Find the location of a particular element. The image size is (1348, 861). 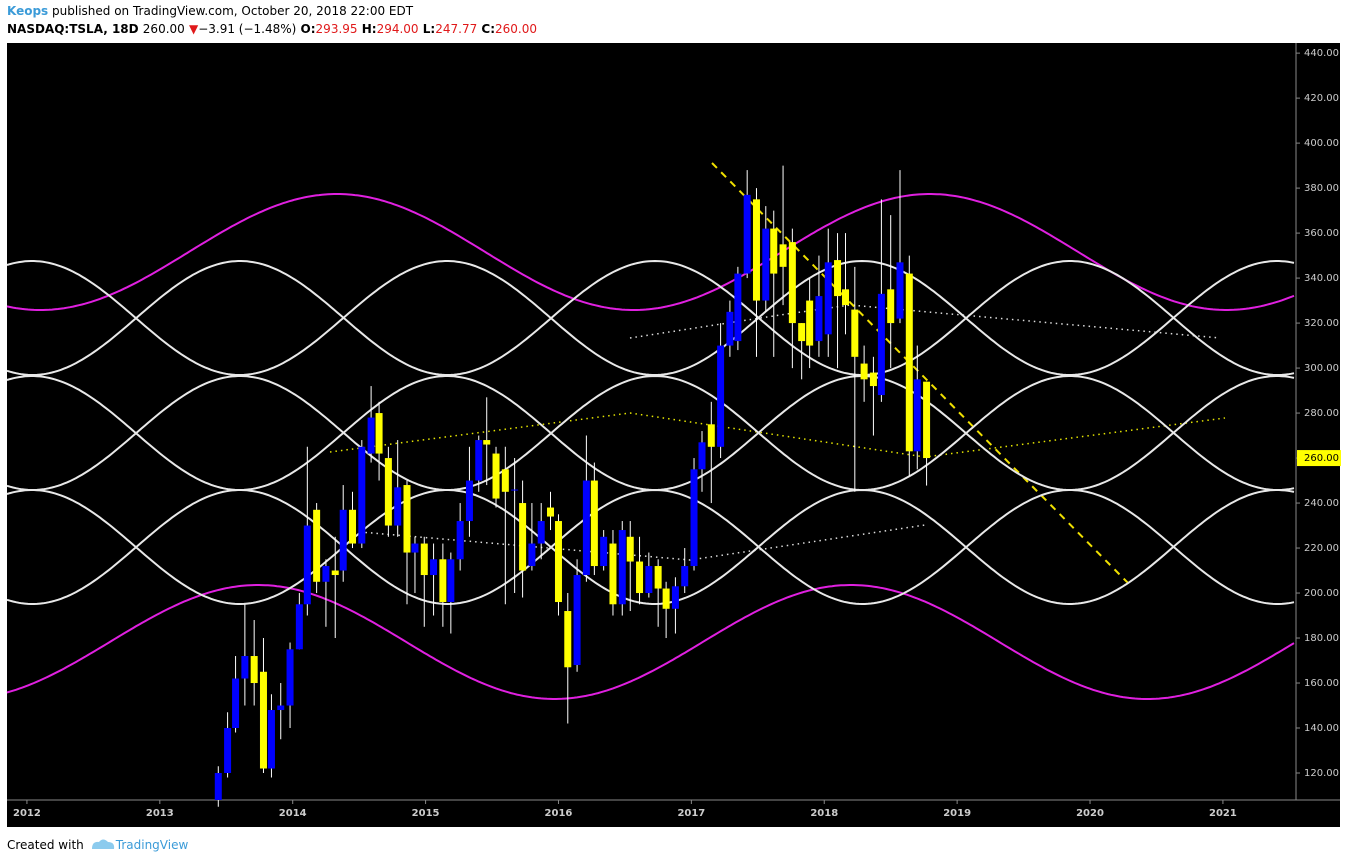

footer-text: Created with is located at coordinates (45, 845).